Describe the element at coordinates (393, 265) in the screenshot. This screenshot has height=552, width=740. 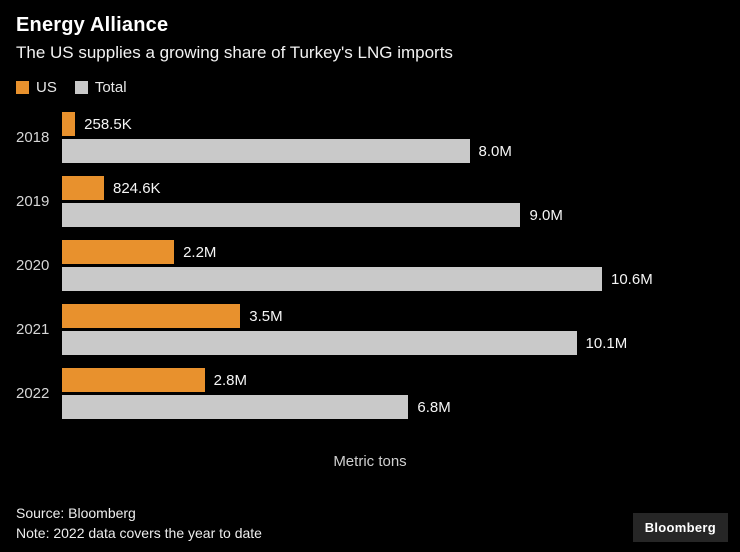
I see `bar-group-2020: 2.2M 10.6M` at that location.